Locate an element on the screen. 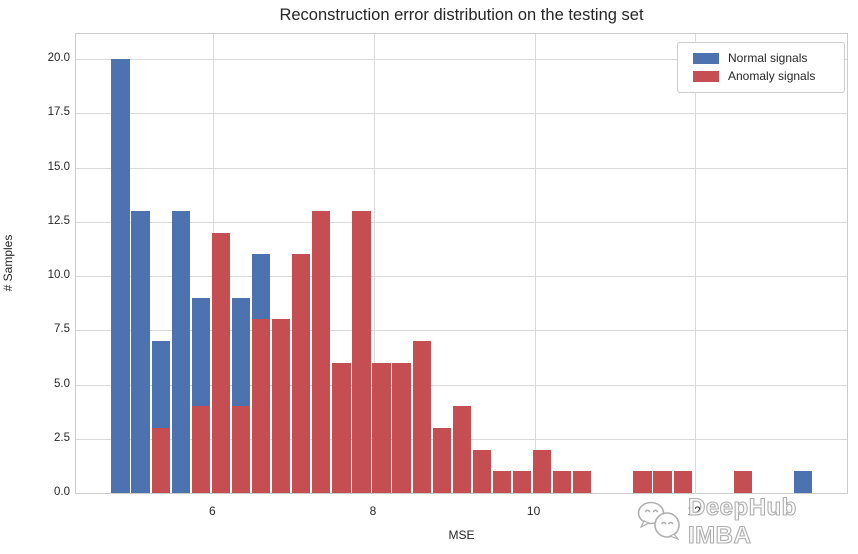 The height and width of the screenshot is (554, 858). watermark: DeepHub IMBA is located at coordinates (747, 521).